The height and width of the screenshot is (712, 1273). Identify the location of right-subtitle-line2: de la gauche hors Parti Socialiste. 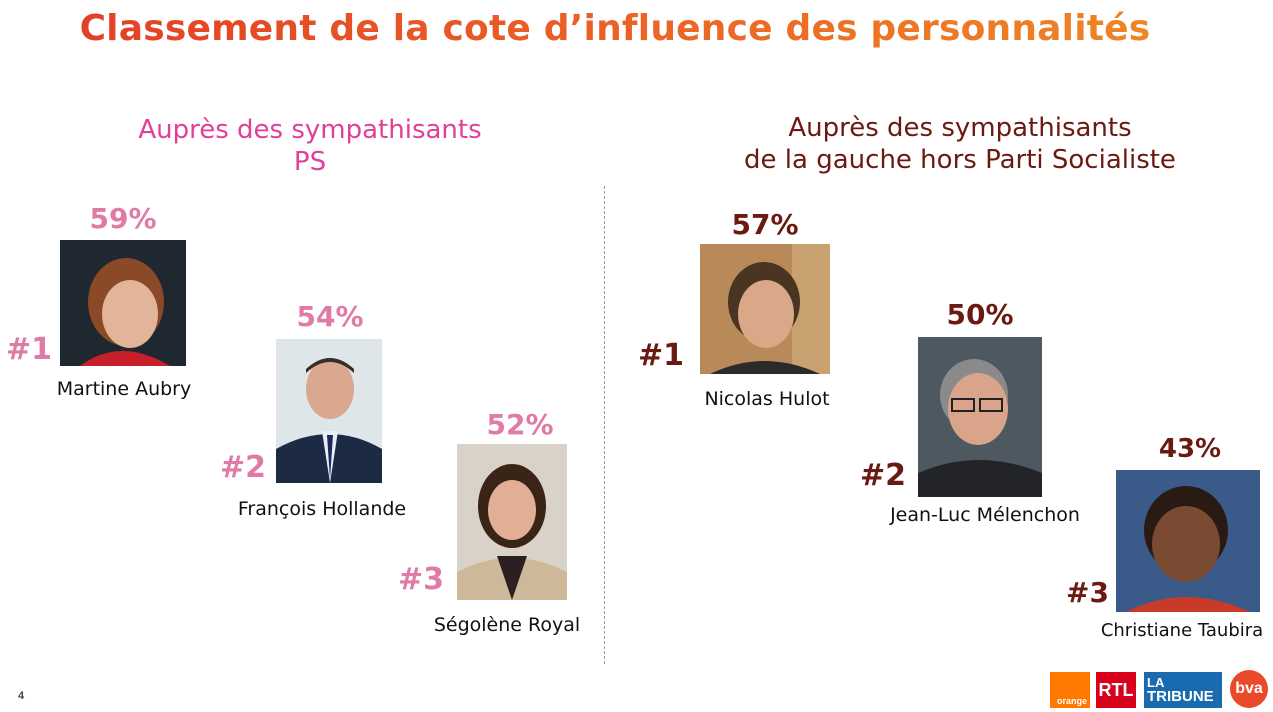
(960, 160).